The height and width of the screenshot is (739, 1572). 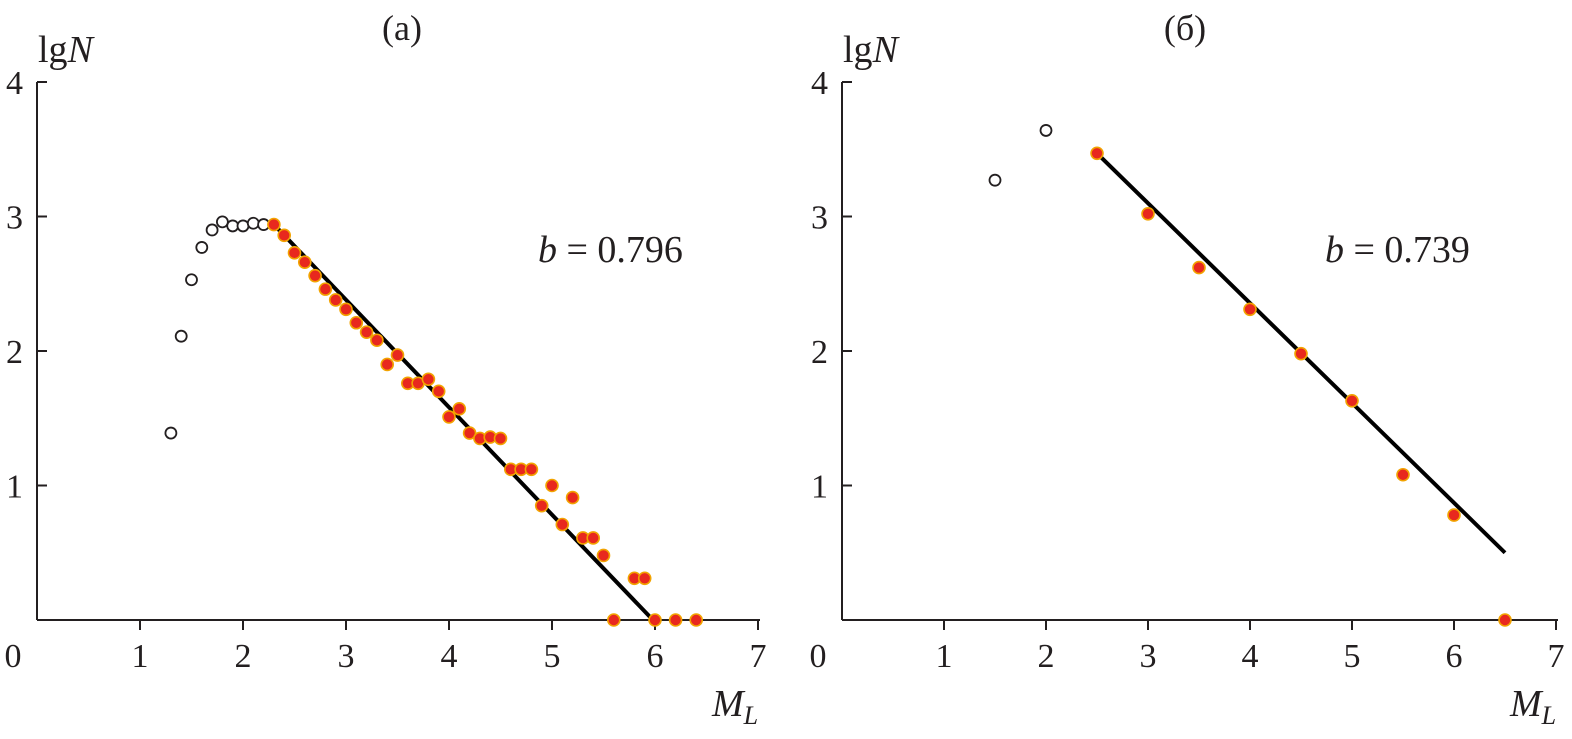 I want to click on b-value-annotation: b = 0.739, so click(x=1397, y=250).